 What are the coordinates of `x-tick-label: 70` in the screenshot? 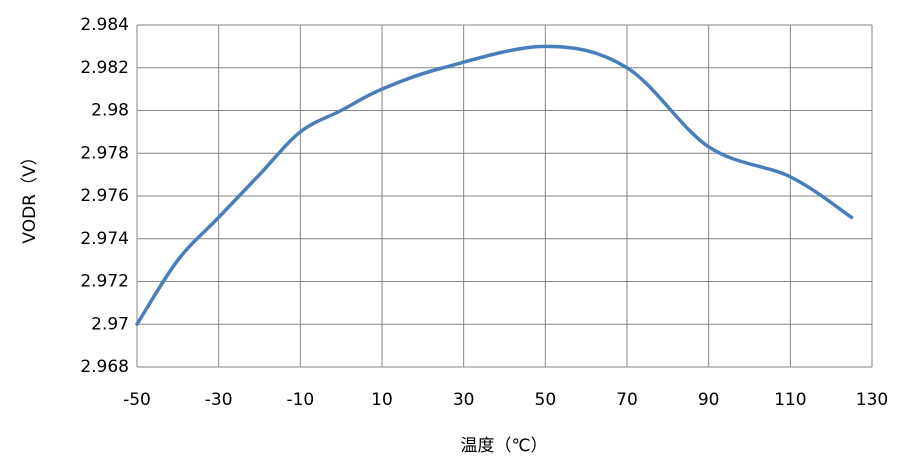 It's located at (627, 400).